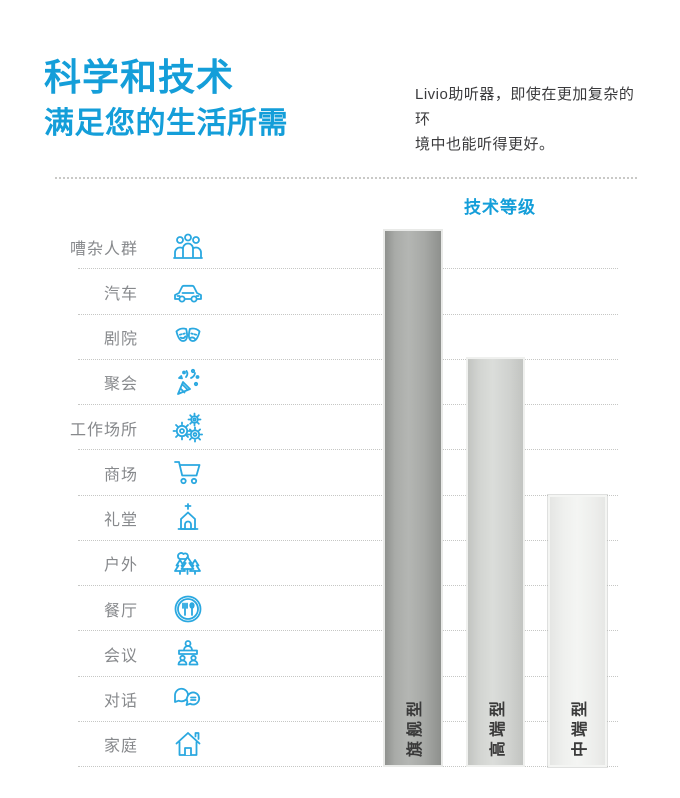  What do you see at coordinates (188, 744) in the screenshot?
I see `home-icon` at bounding box center [188, 744].